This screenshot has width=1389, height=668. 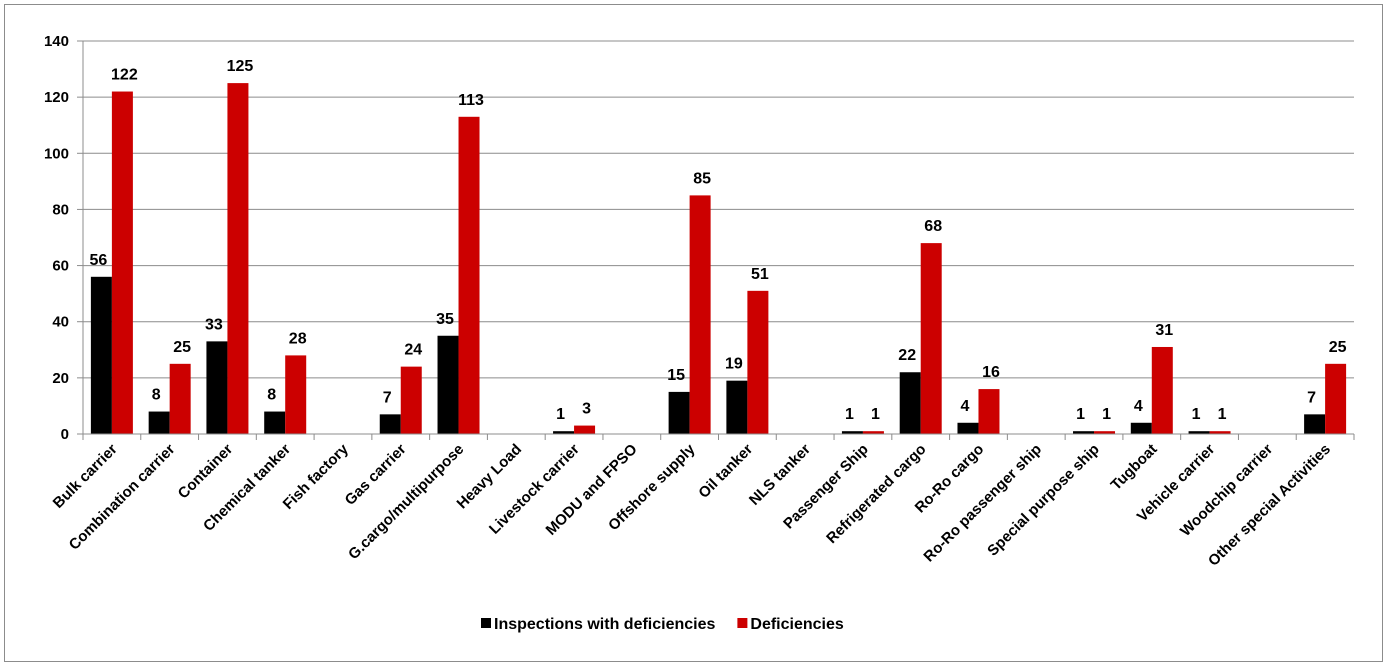 I want to click on data-label: 68, so click(x=933, y=226).